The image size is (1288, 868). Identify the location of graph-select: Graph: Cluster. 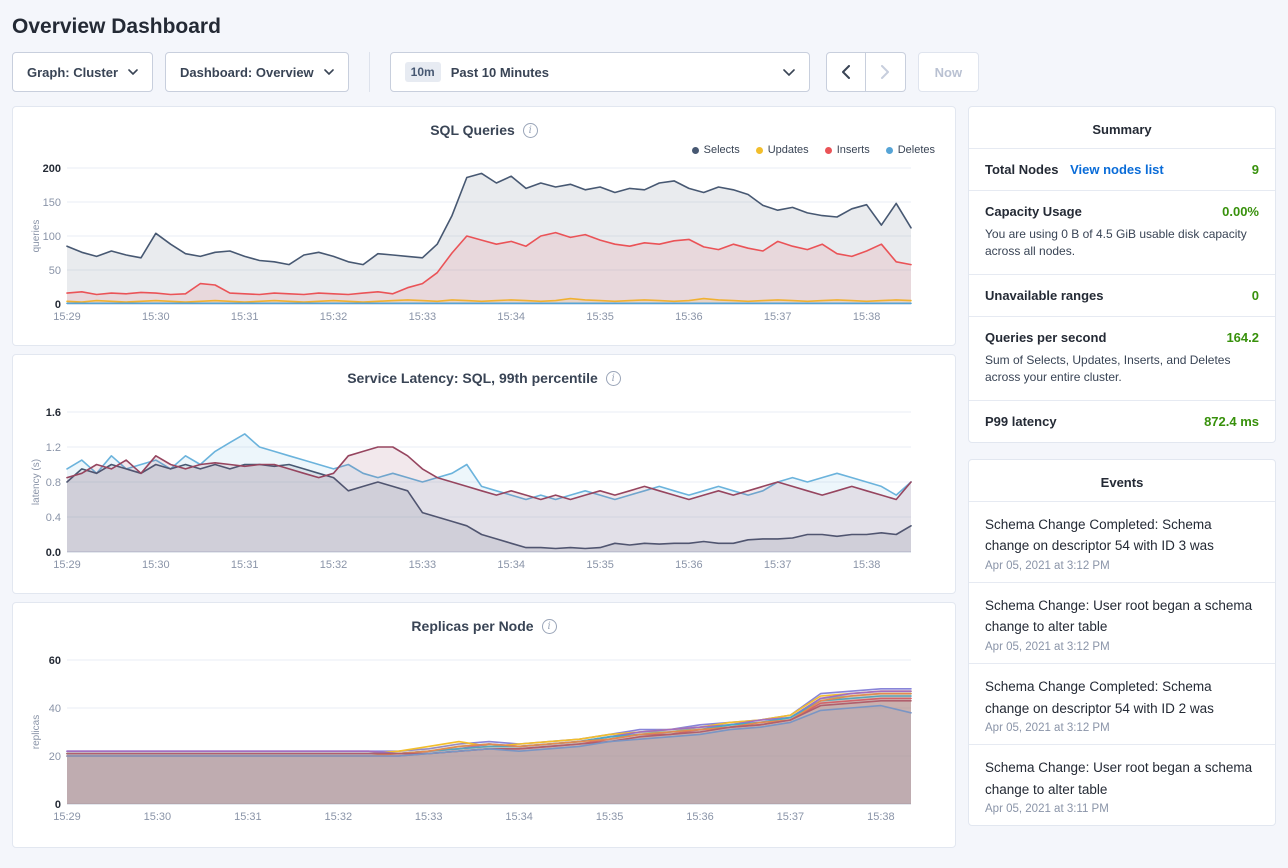
(83, 72).